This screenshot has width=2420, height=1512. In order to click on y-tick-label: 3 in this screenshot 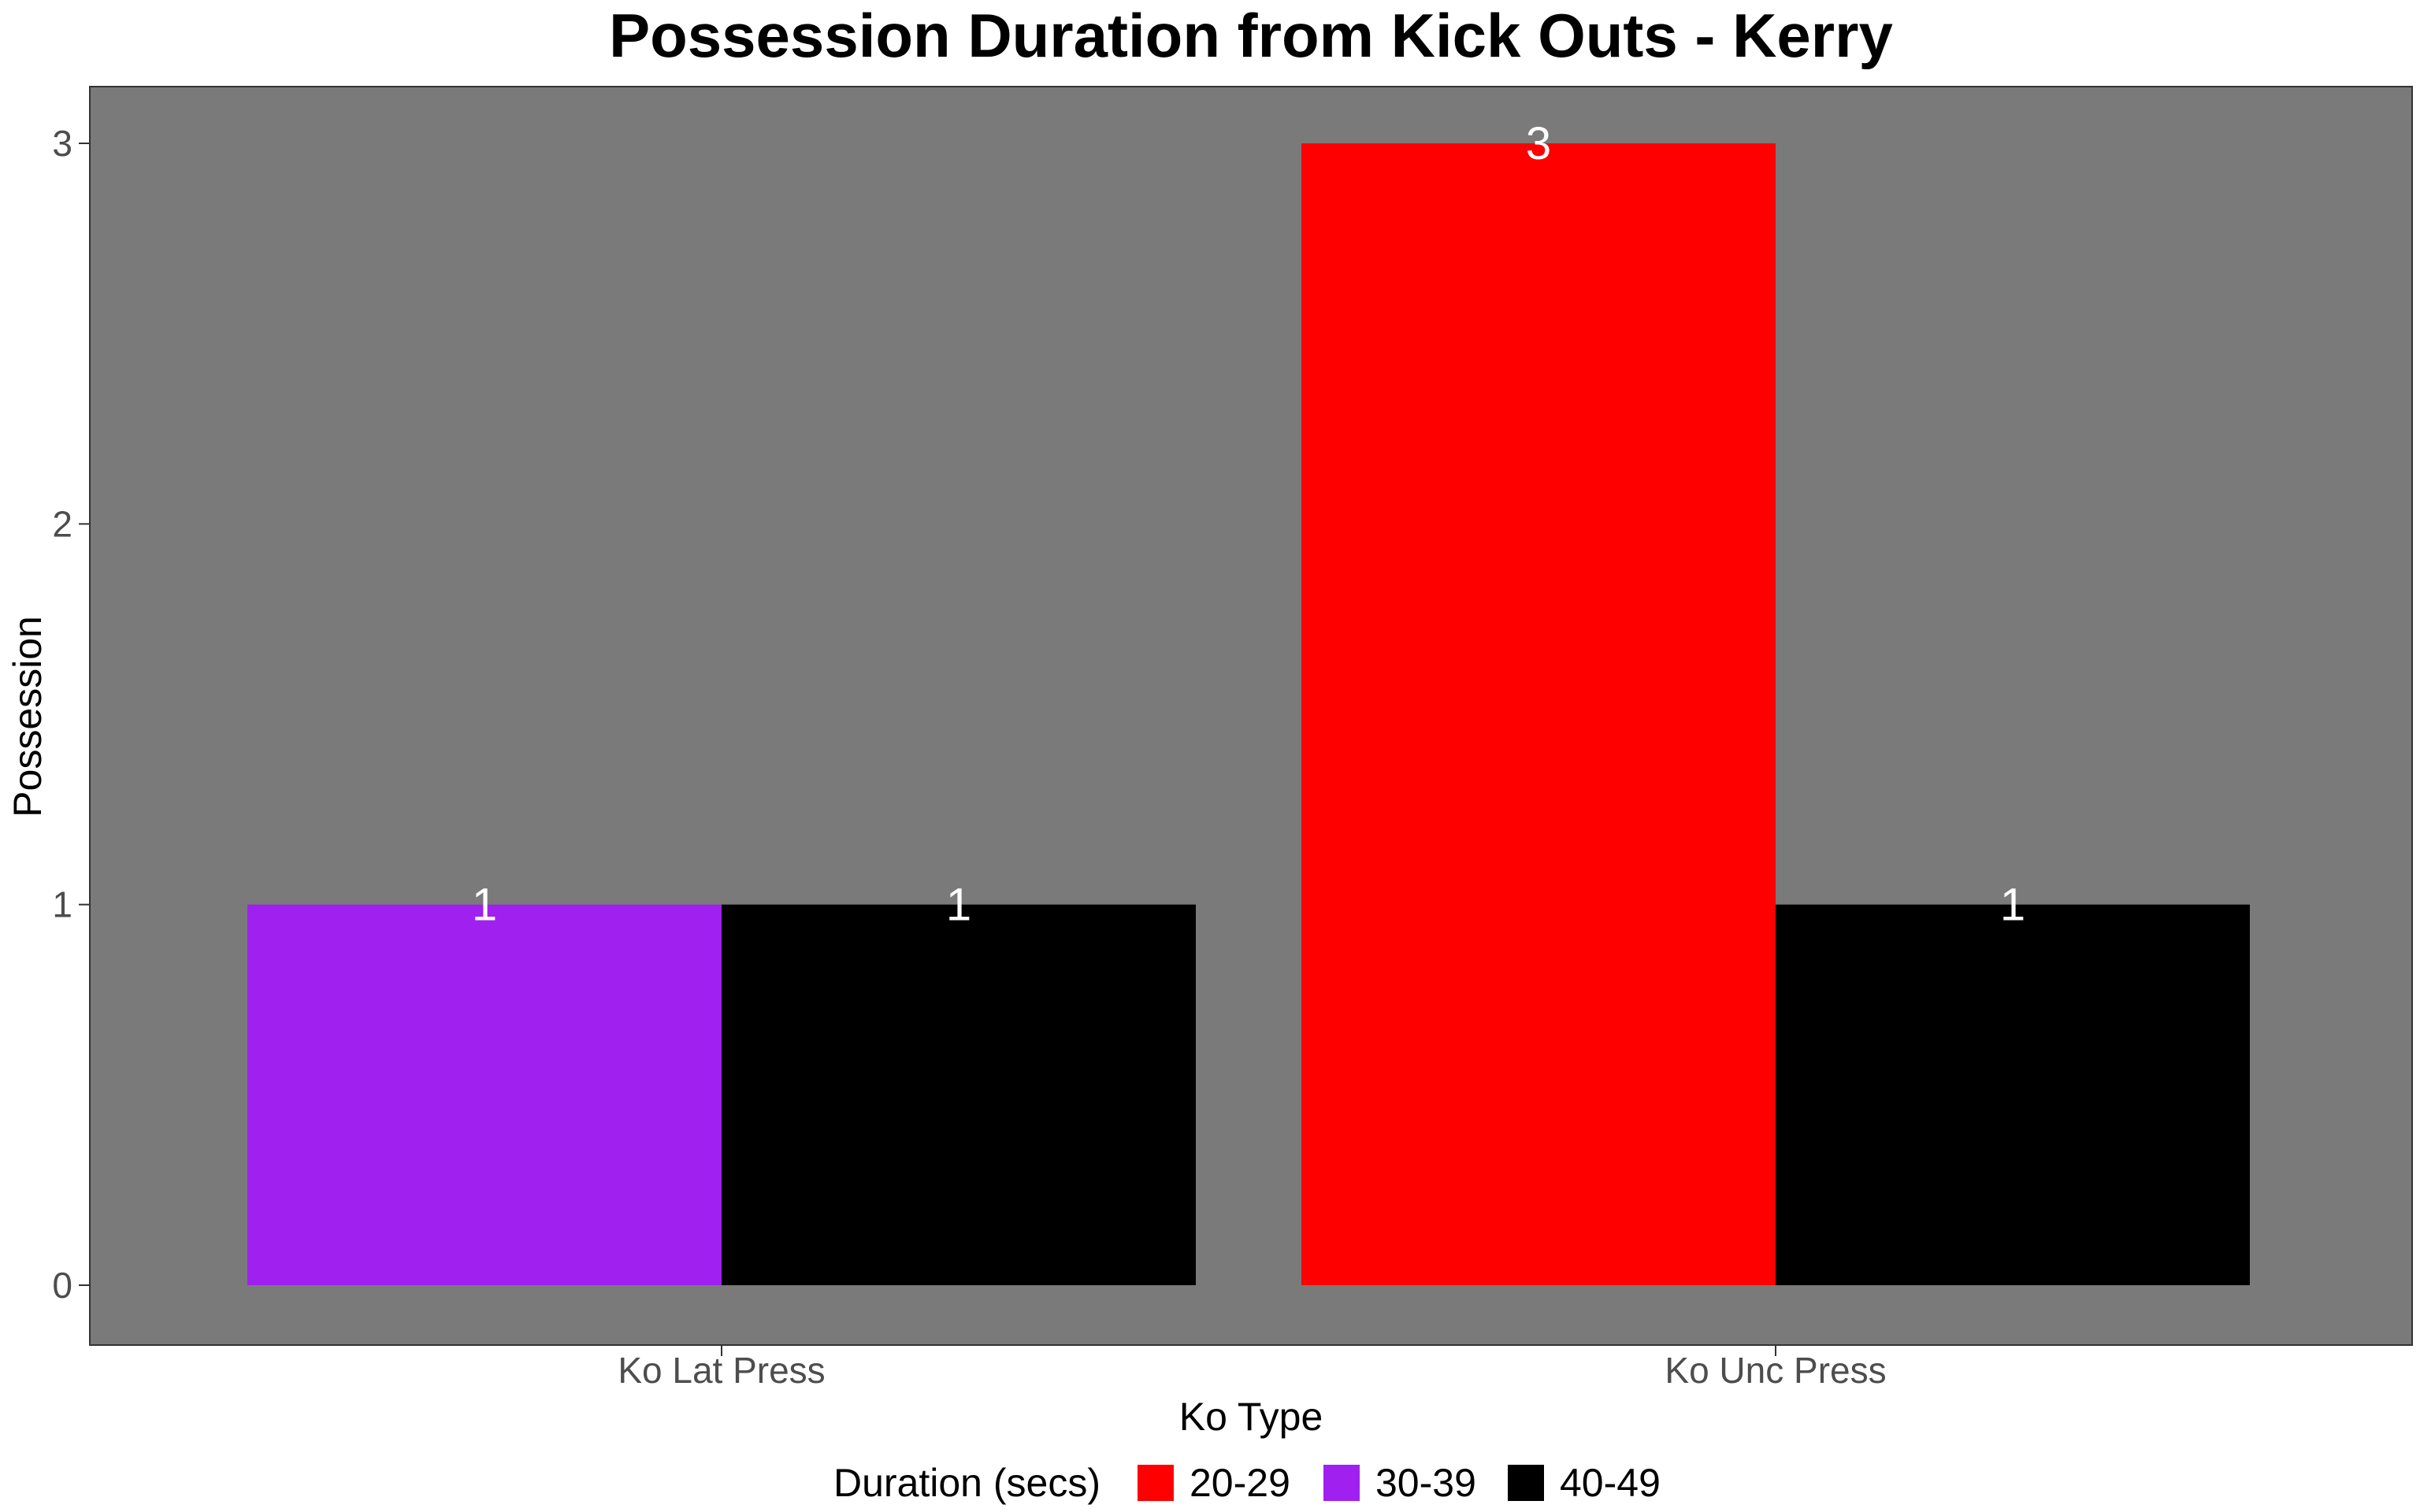, I will do `click(62, 143)`.